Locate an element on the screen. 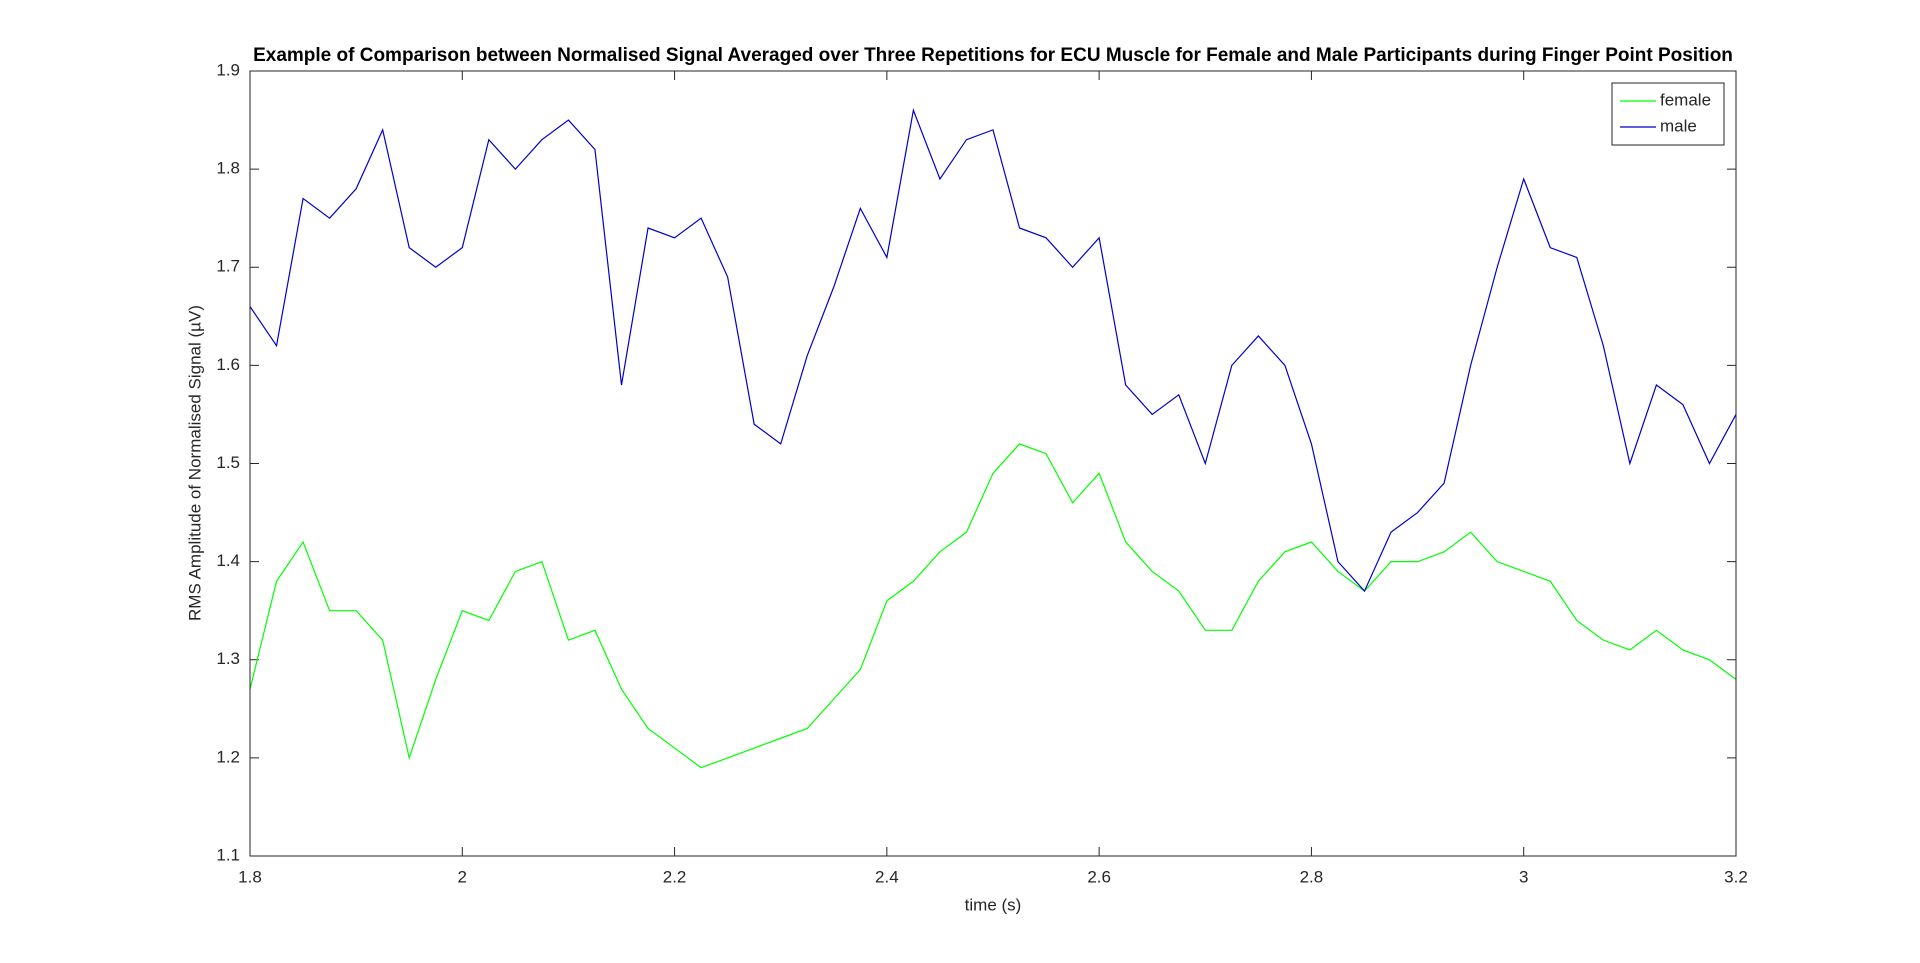  y-tick-label: 1.5 is located at coordinates (228, 462).